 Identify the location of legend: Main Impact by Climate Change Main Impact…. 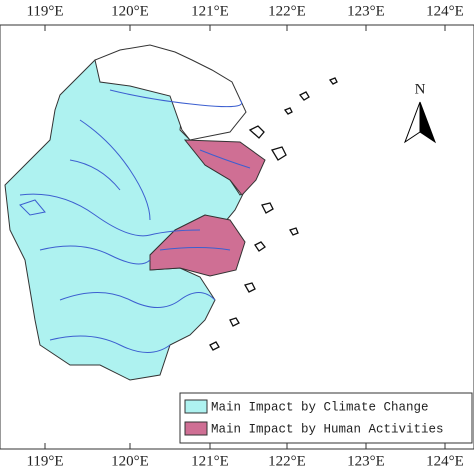
(314, 417).